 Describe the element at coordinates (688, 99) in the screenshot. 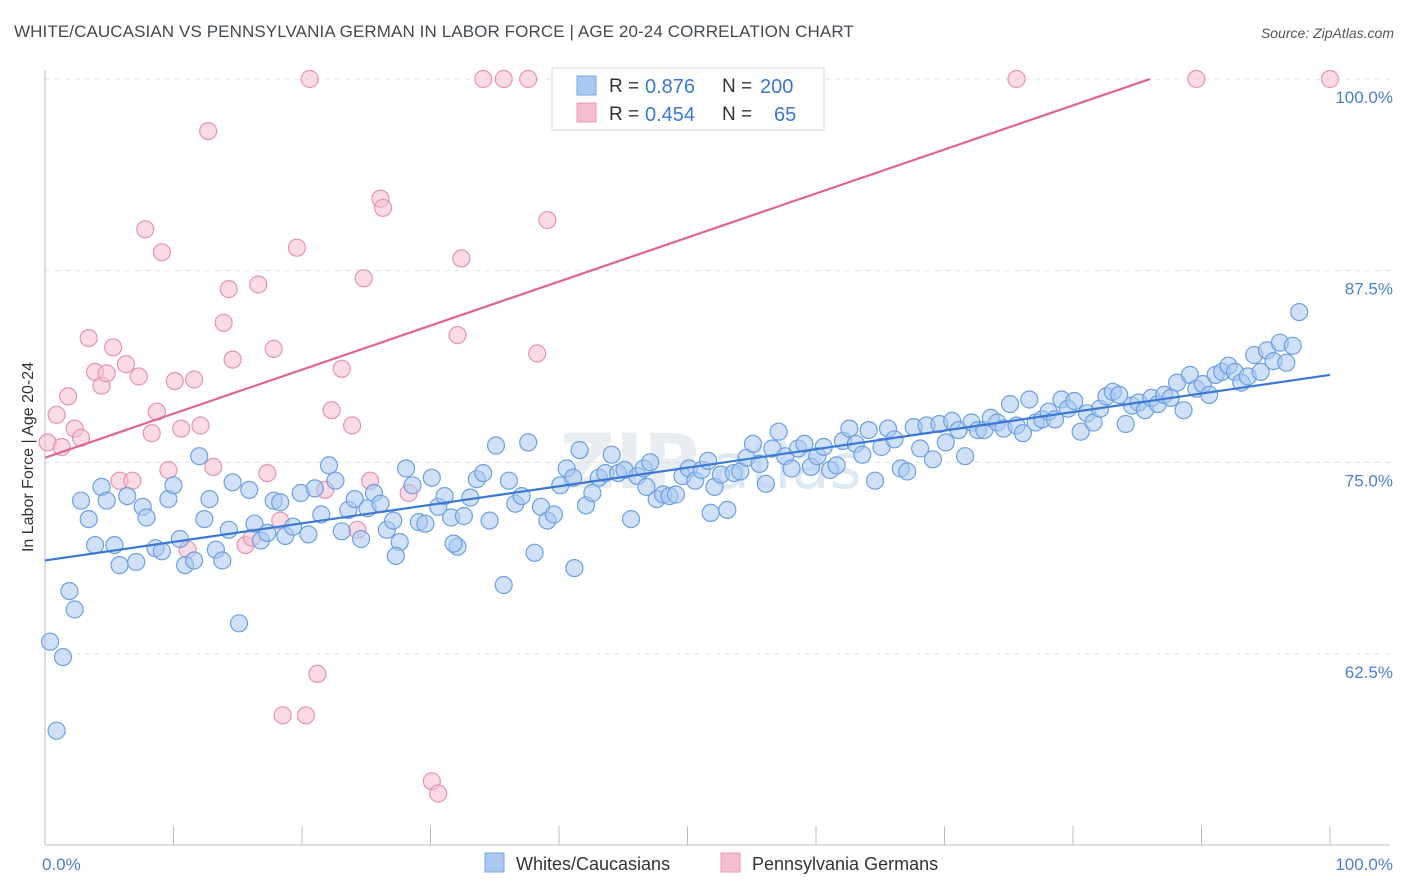

I see `correlation-legend: R = 0.876 N = 200 R = 0.454 N = 65` at that location.